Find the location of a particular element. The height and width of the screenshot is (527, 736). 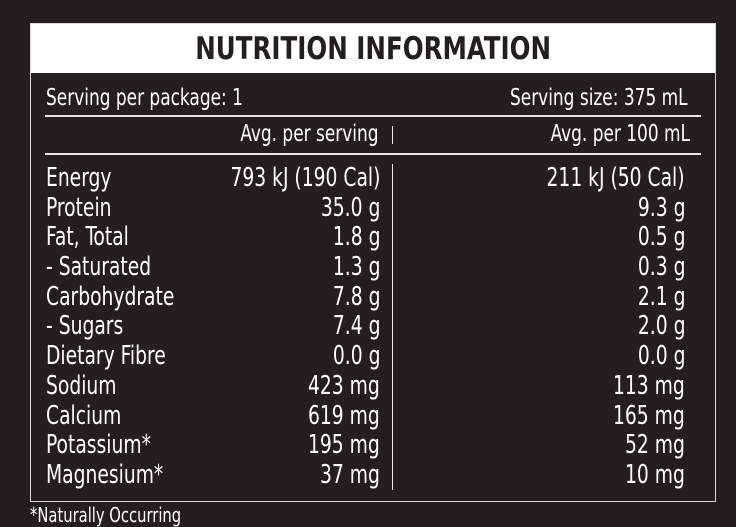

value-per-serving: 1.8 g is located at coordinates (356, 237).